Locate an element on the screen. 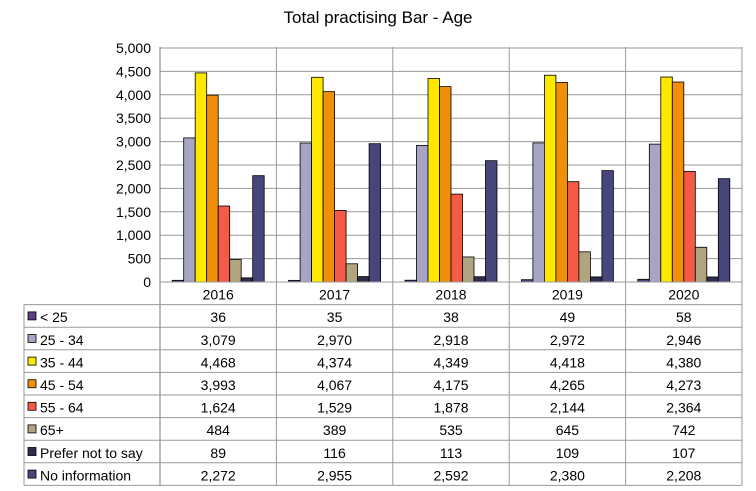  x-category-label: 2019 is located at coordinates (567, 295).